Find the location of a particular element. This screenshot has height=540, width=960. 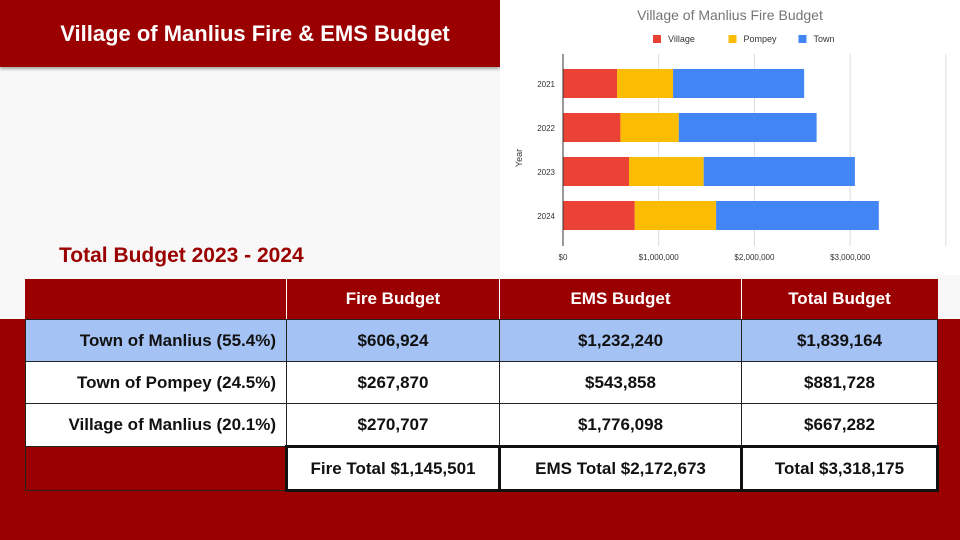

table-header-row: Fire Budget EMS Budget Total Budget is located at coordinates (481, 299).